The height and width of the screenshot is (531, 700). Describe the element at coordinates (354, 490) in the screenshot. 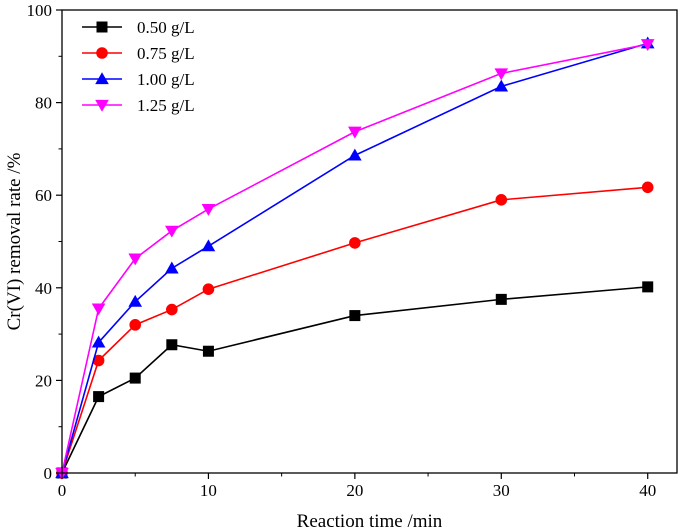

I see `x-tick-label: 20` at that location.